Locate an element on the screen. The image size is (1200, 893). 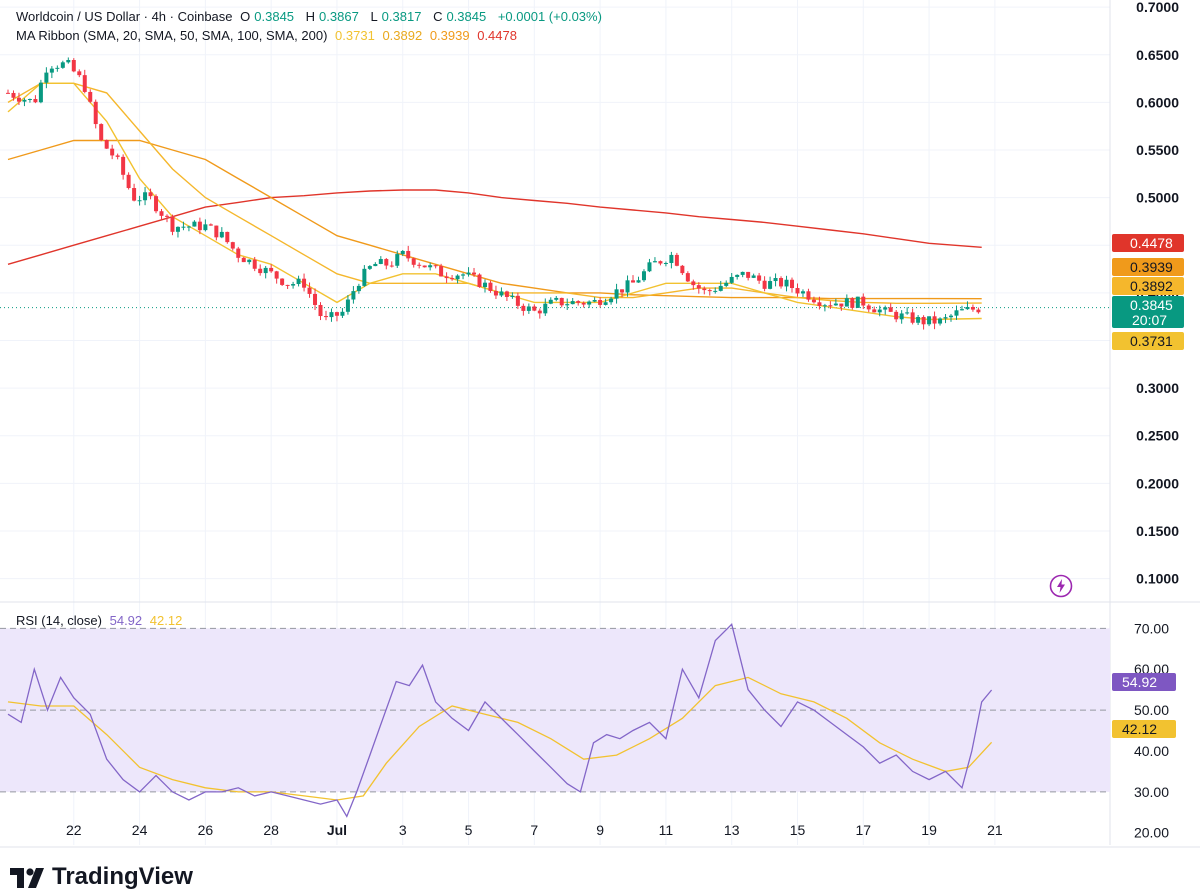
rsi-tick-label: 40.00 is located at coordinates (1151, 751).